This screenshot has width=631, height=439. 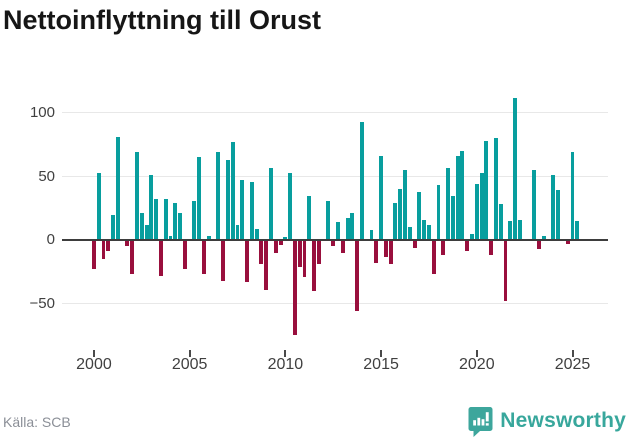 What do you see at coordinates (46, 176) in the screenshot?
I see `y-axis-label-50: 50` at bounding box center [46, 176].